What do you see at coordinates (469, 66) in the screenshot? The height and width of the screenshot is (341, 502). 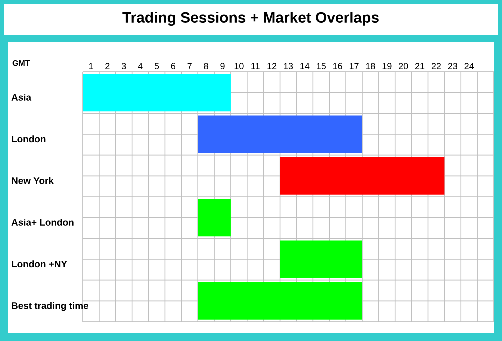 I see `x-tick-label: 24` at bounding box center [469, 66].